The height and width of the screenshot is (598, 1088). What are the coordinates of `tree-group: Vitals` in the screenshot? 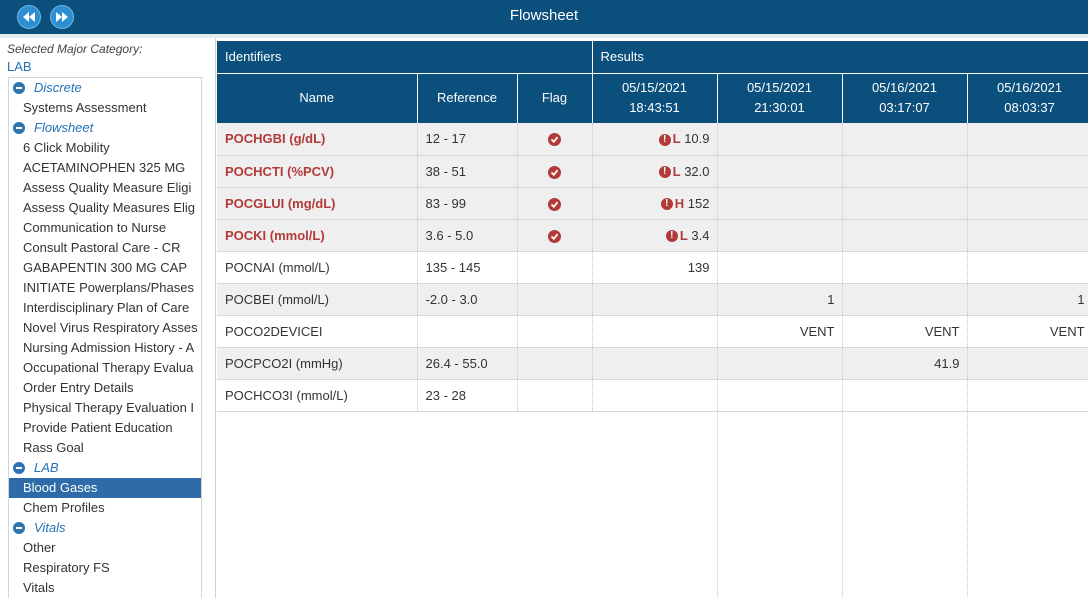 It's located at (105, 528).